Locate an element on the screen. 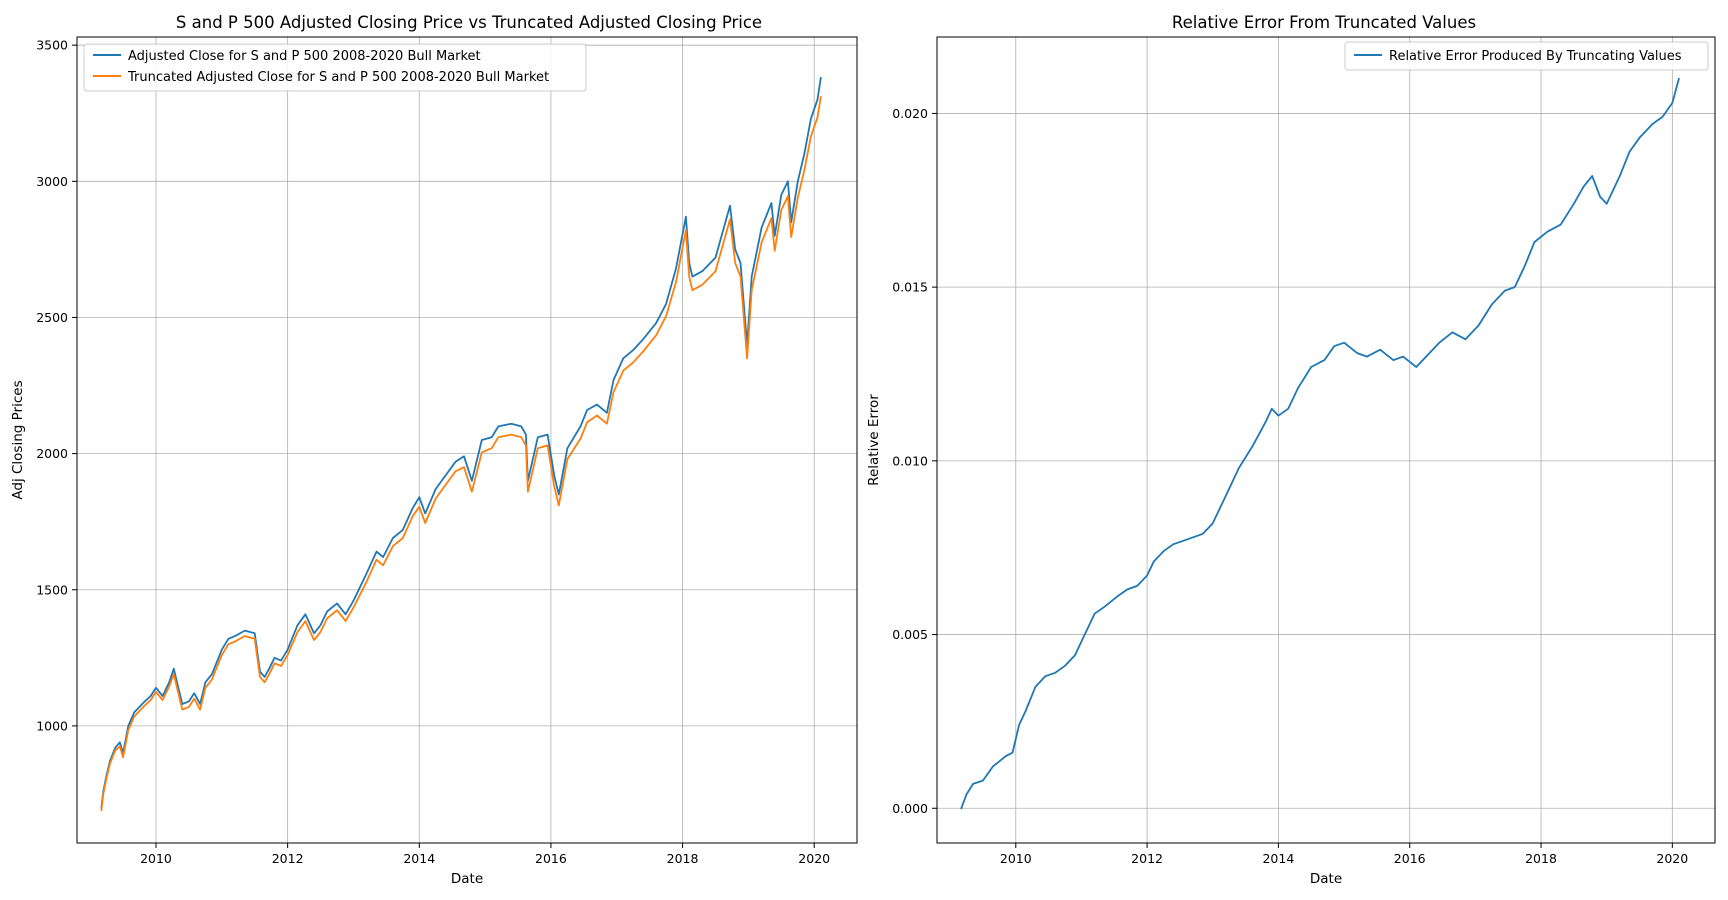  y-tick-label: 1000 is located at coordinates (52, 725).